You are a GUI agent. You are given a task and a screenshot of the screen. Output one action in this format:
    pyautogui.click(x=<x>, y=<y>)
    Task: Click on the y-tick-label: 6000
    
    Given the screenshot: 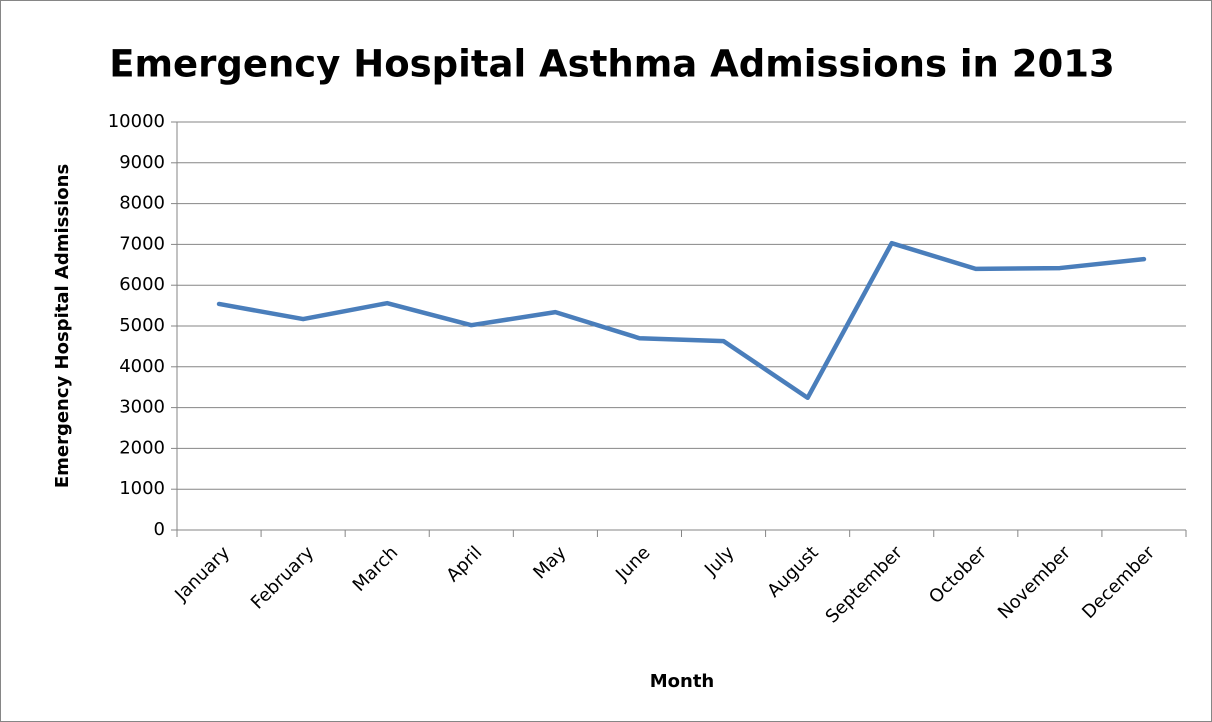 What is the action you would take?
    pyautogui.click(x=142, y=284)
    